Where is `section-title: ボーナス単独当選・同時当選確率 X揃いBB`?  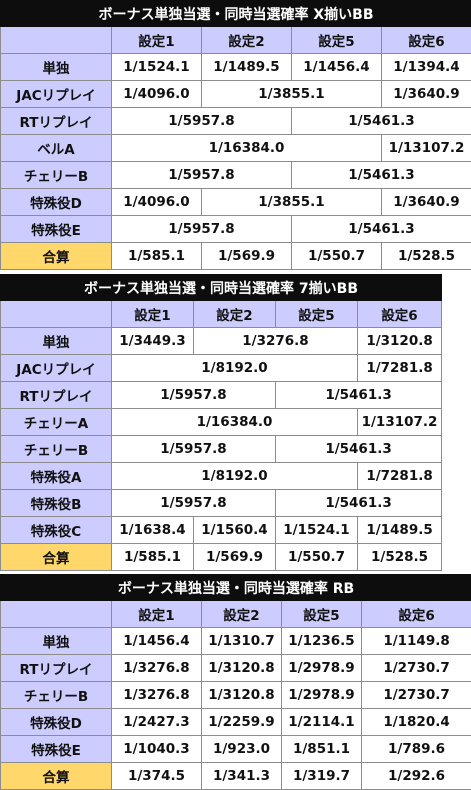 section-title: ボーナス単独当選・同時当選確率 X揃いBB is located at coordinates (236, 14).